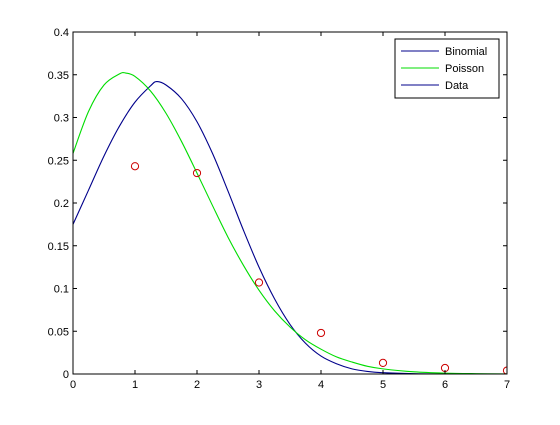 The height and width of the screenshot is (425, 560). What do you see at coordinates (464, 69) in the screenshot?
I see `legend-label-poisson: Poisson` at bounding box center [464, 69].